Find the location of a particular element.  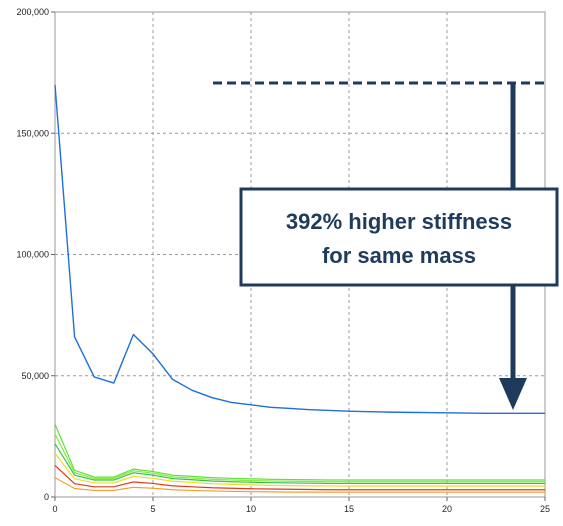

y-tick-label: 200,000 is located at coordinates (32, 12).